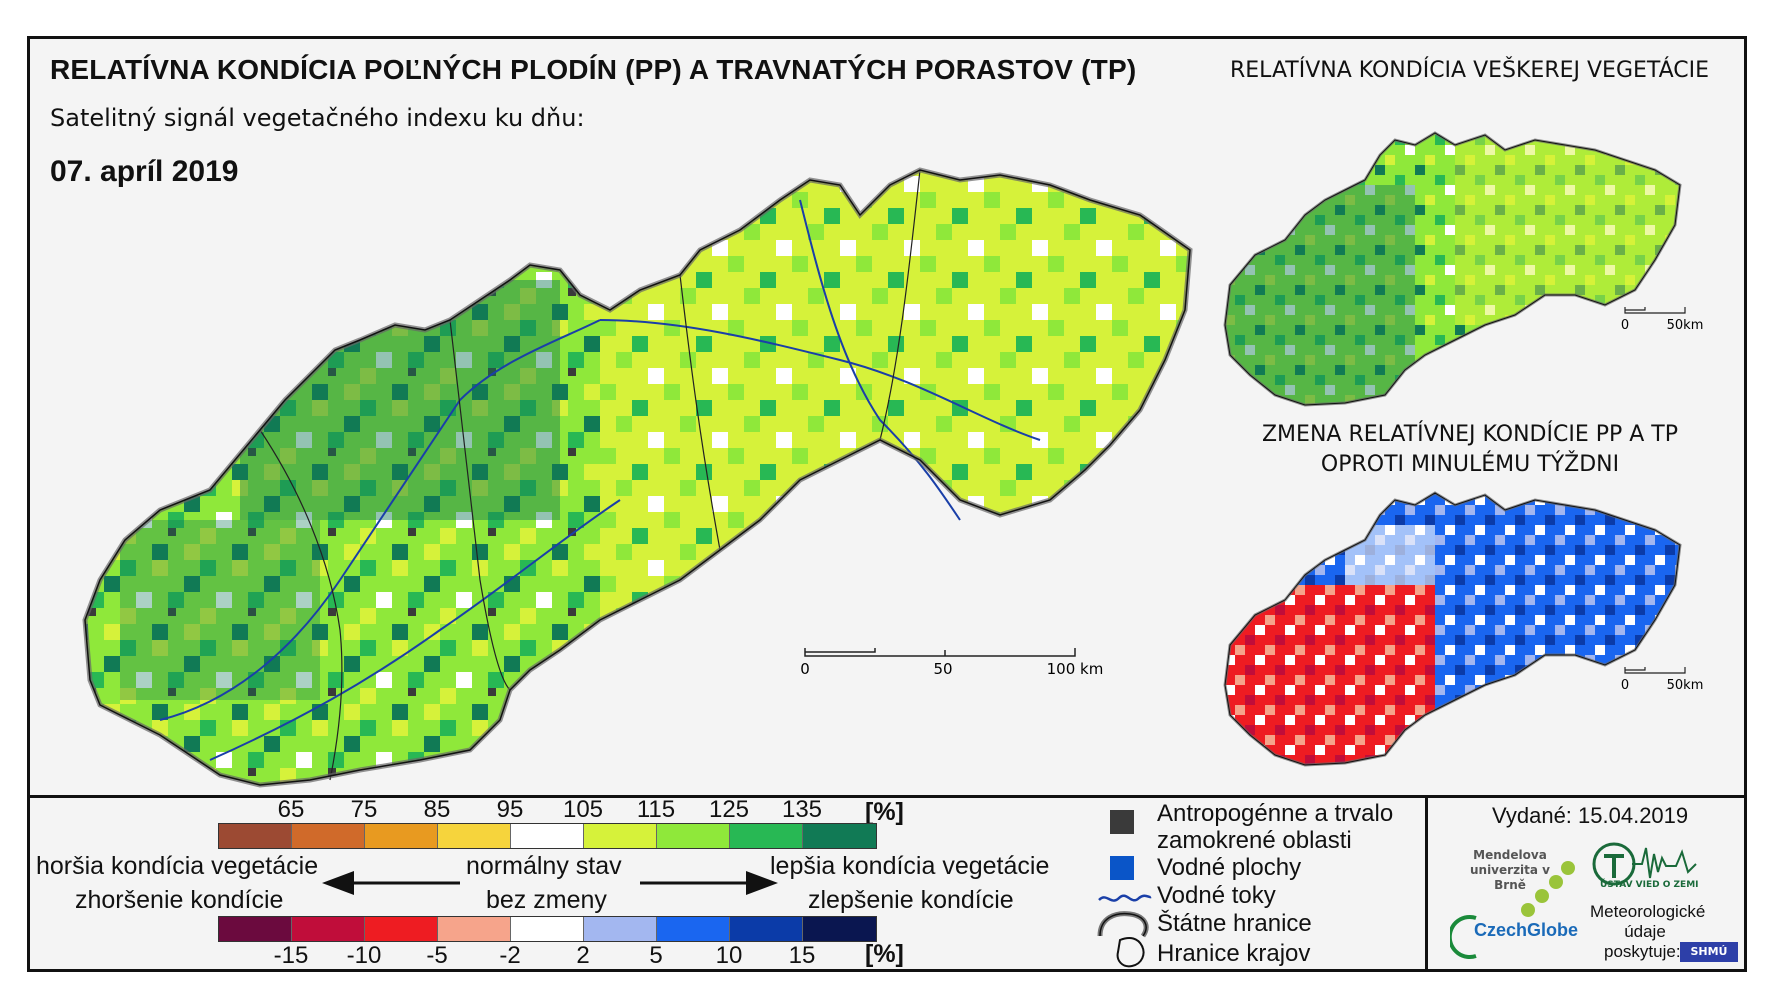 The width and height of the screenshot is (1772, 1003). I want to click on condition-tick-5: 115, so click(656, 809).